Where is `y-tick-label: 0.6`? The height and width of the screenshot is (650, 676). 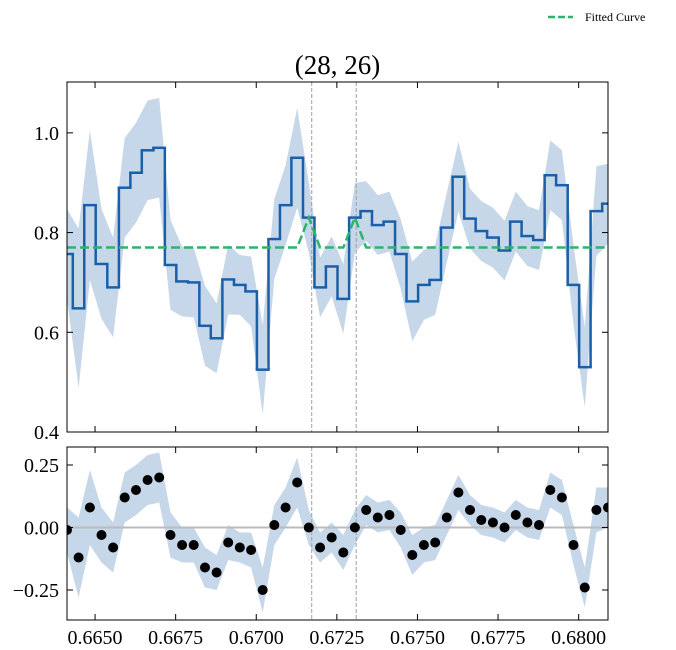 y-tick-label: 0.6 is located at coordinates (46, 333).